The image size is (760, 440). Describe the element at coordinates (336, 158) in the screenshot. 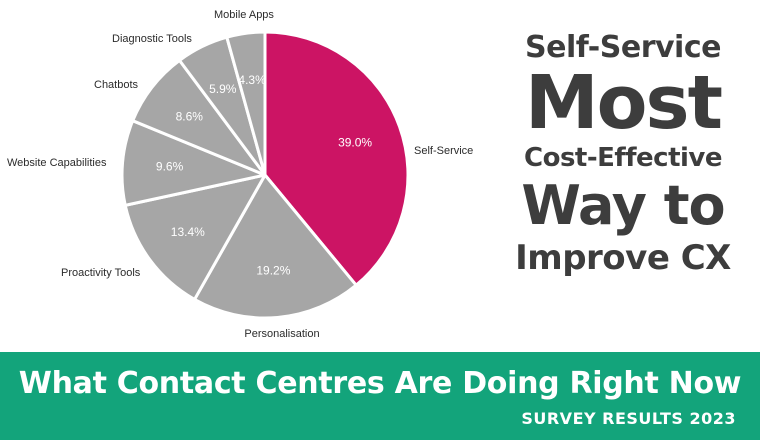

I see `pie-slice-self-service` at that location.